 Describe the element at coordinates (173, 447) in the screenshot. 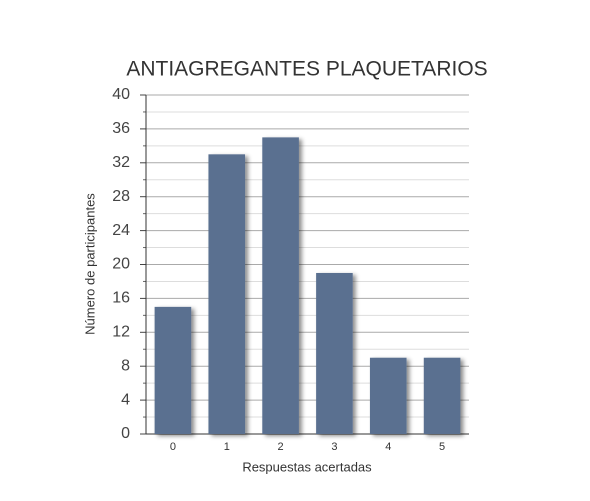

I see `x-tick-label: 0` at that location.